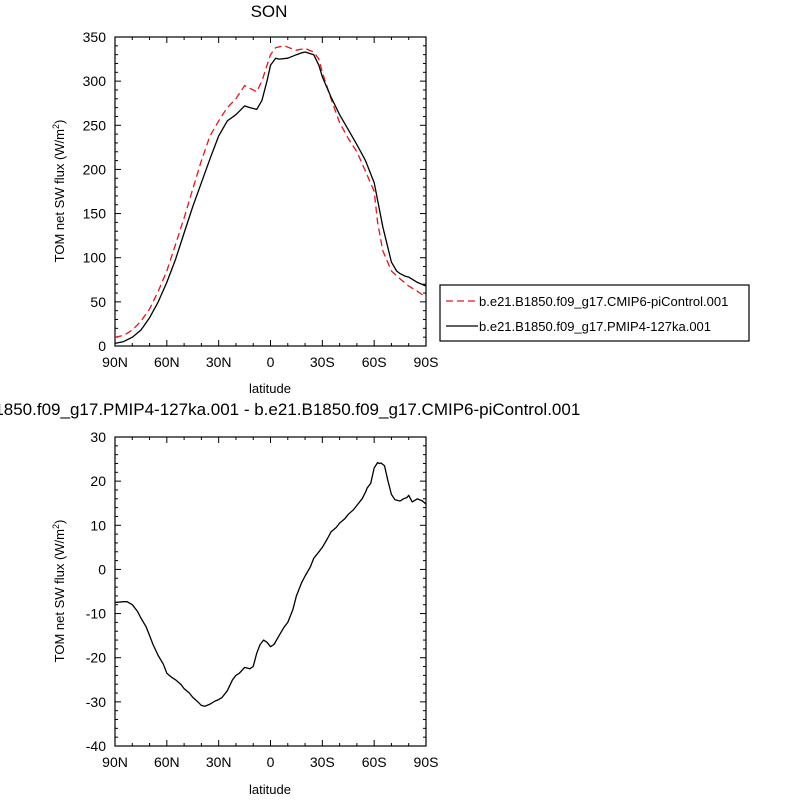 This screenshot has height=800, width=800. What do you see at coordinates (96, 614) in the screenshot?
I see `y-tick-label: -10` at bounding box center [96, 614].